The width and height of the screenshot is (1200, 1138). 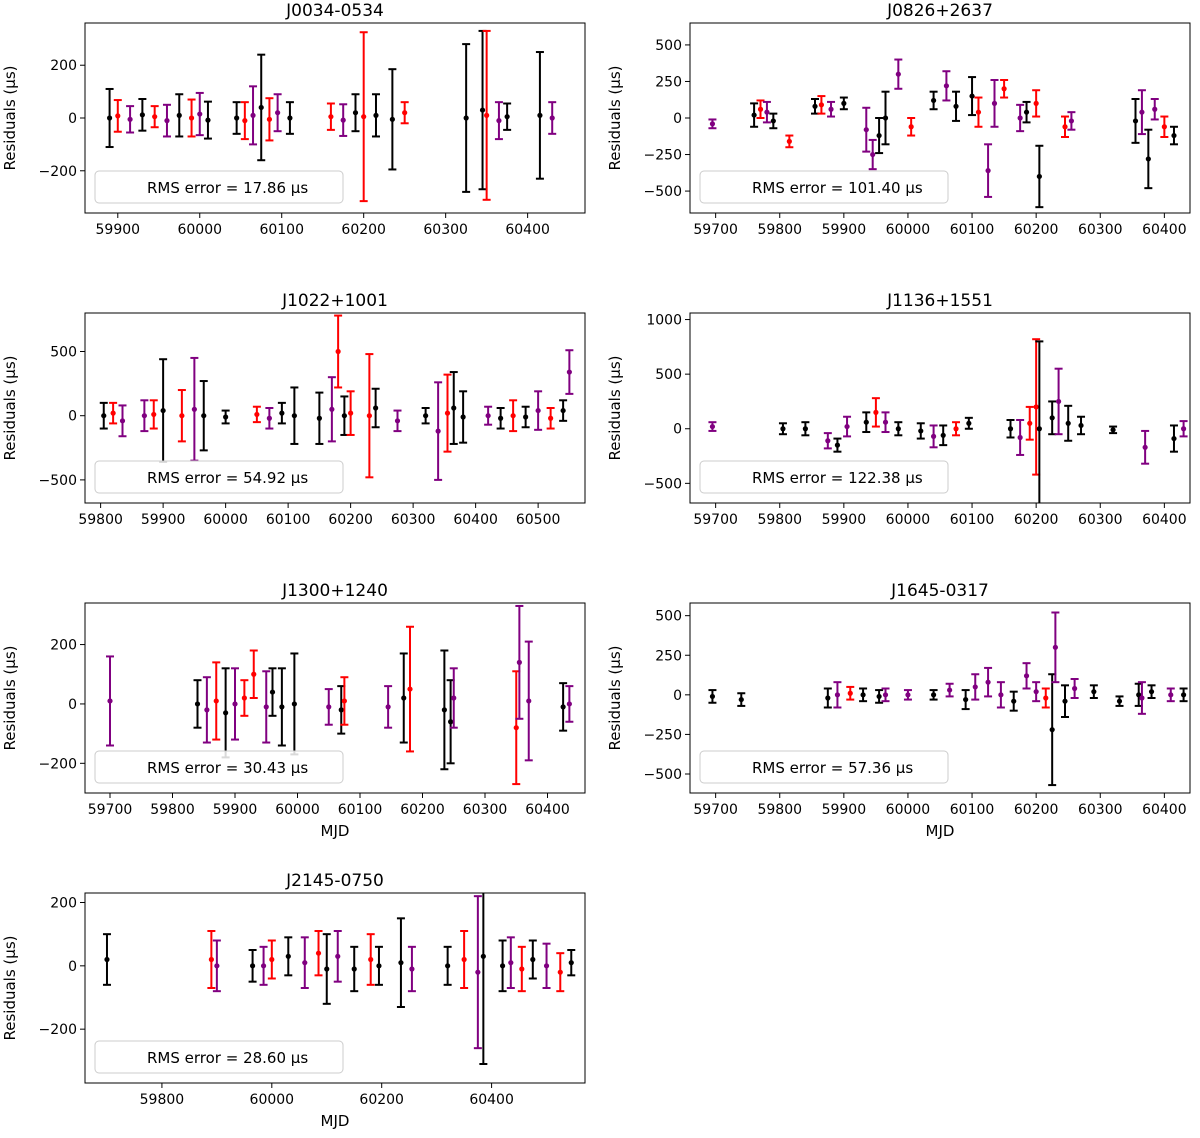 What do you see at coordinates (668, 617) in the screenshot?
I see `y-tick-label: 500` at bounding box center [668, 617].